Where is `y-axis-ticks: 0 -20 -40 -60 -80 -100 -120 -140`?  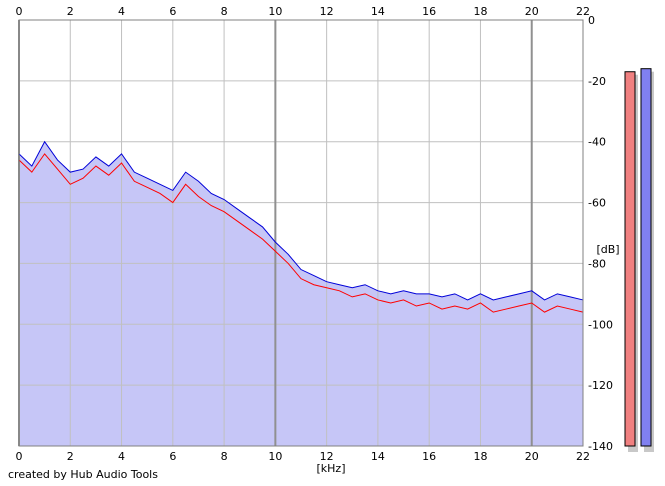
y-axis-ticks: 0 -20 -40 -60 -80 -100 -120 -140 is located at coordinates (600, 233).